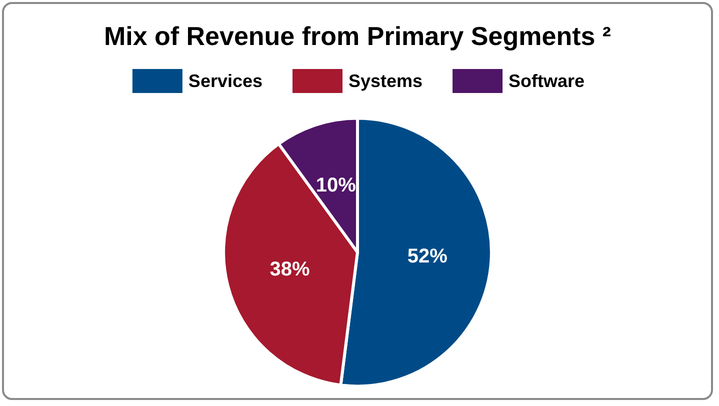 The height and width of the screenshot is (406, 719). Describe the element at coordinates (336, 185) in the screenshot. I see `data-label: 10%` at that location.